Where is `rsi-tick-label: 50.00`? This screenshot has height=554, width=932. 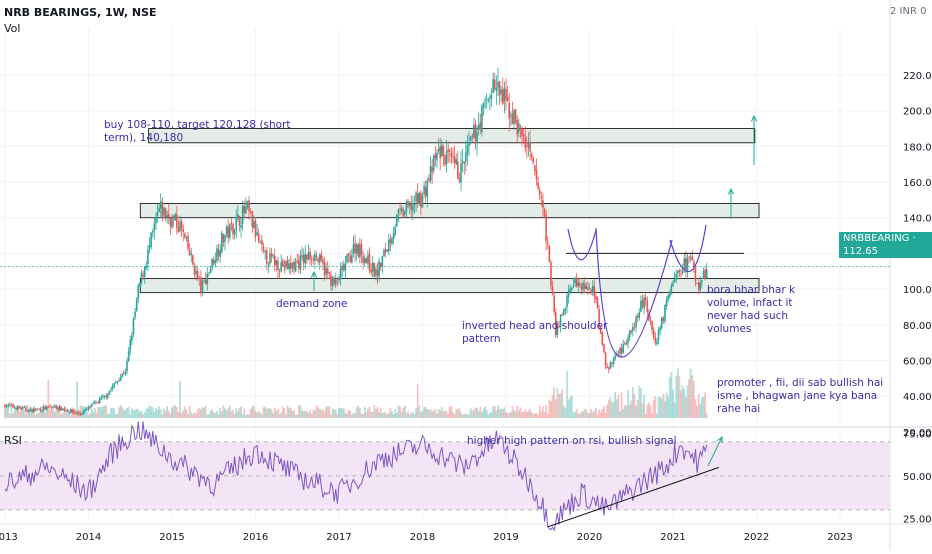
rsi-tick-label: 50.00 is located at coordinates (917, 477).